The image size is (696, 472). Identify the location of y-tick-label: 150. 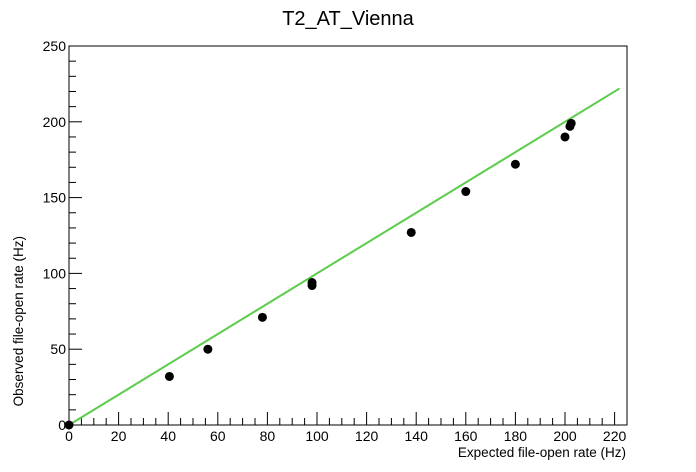
(55, 198).